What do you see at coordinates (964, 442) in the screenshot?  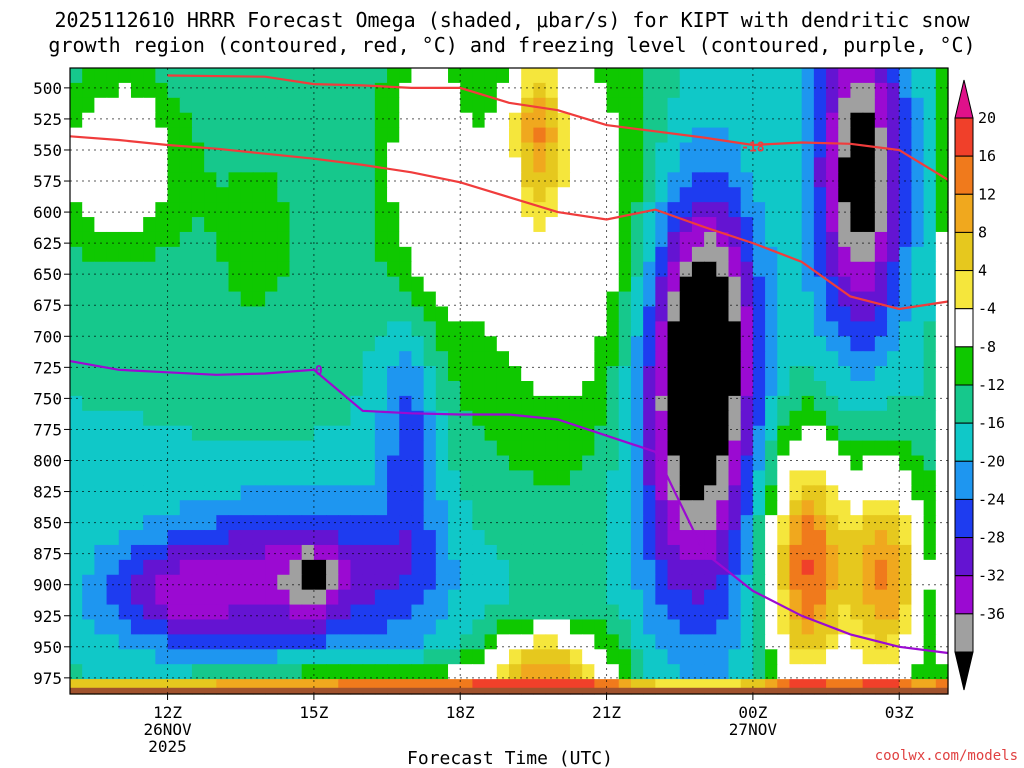 I see `colorbar-box` at bounding box center [964, 442].